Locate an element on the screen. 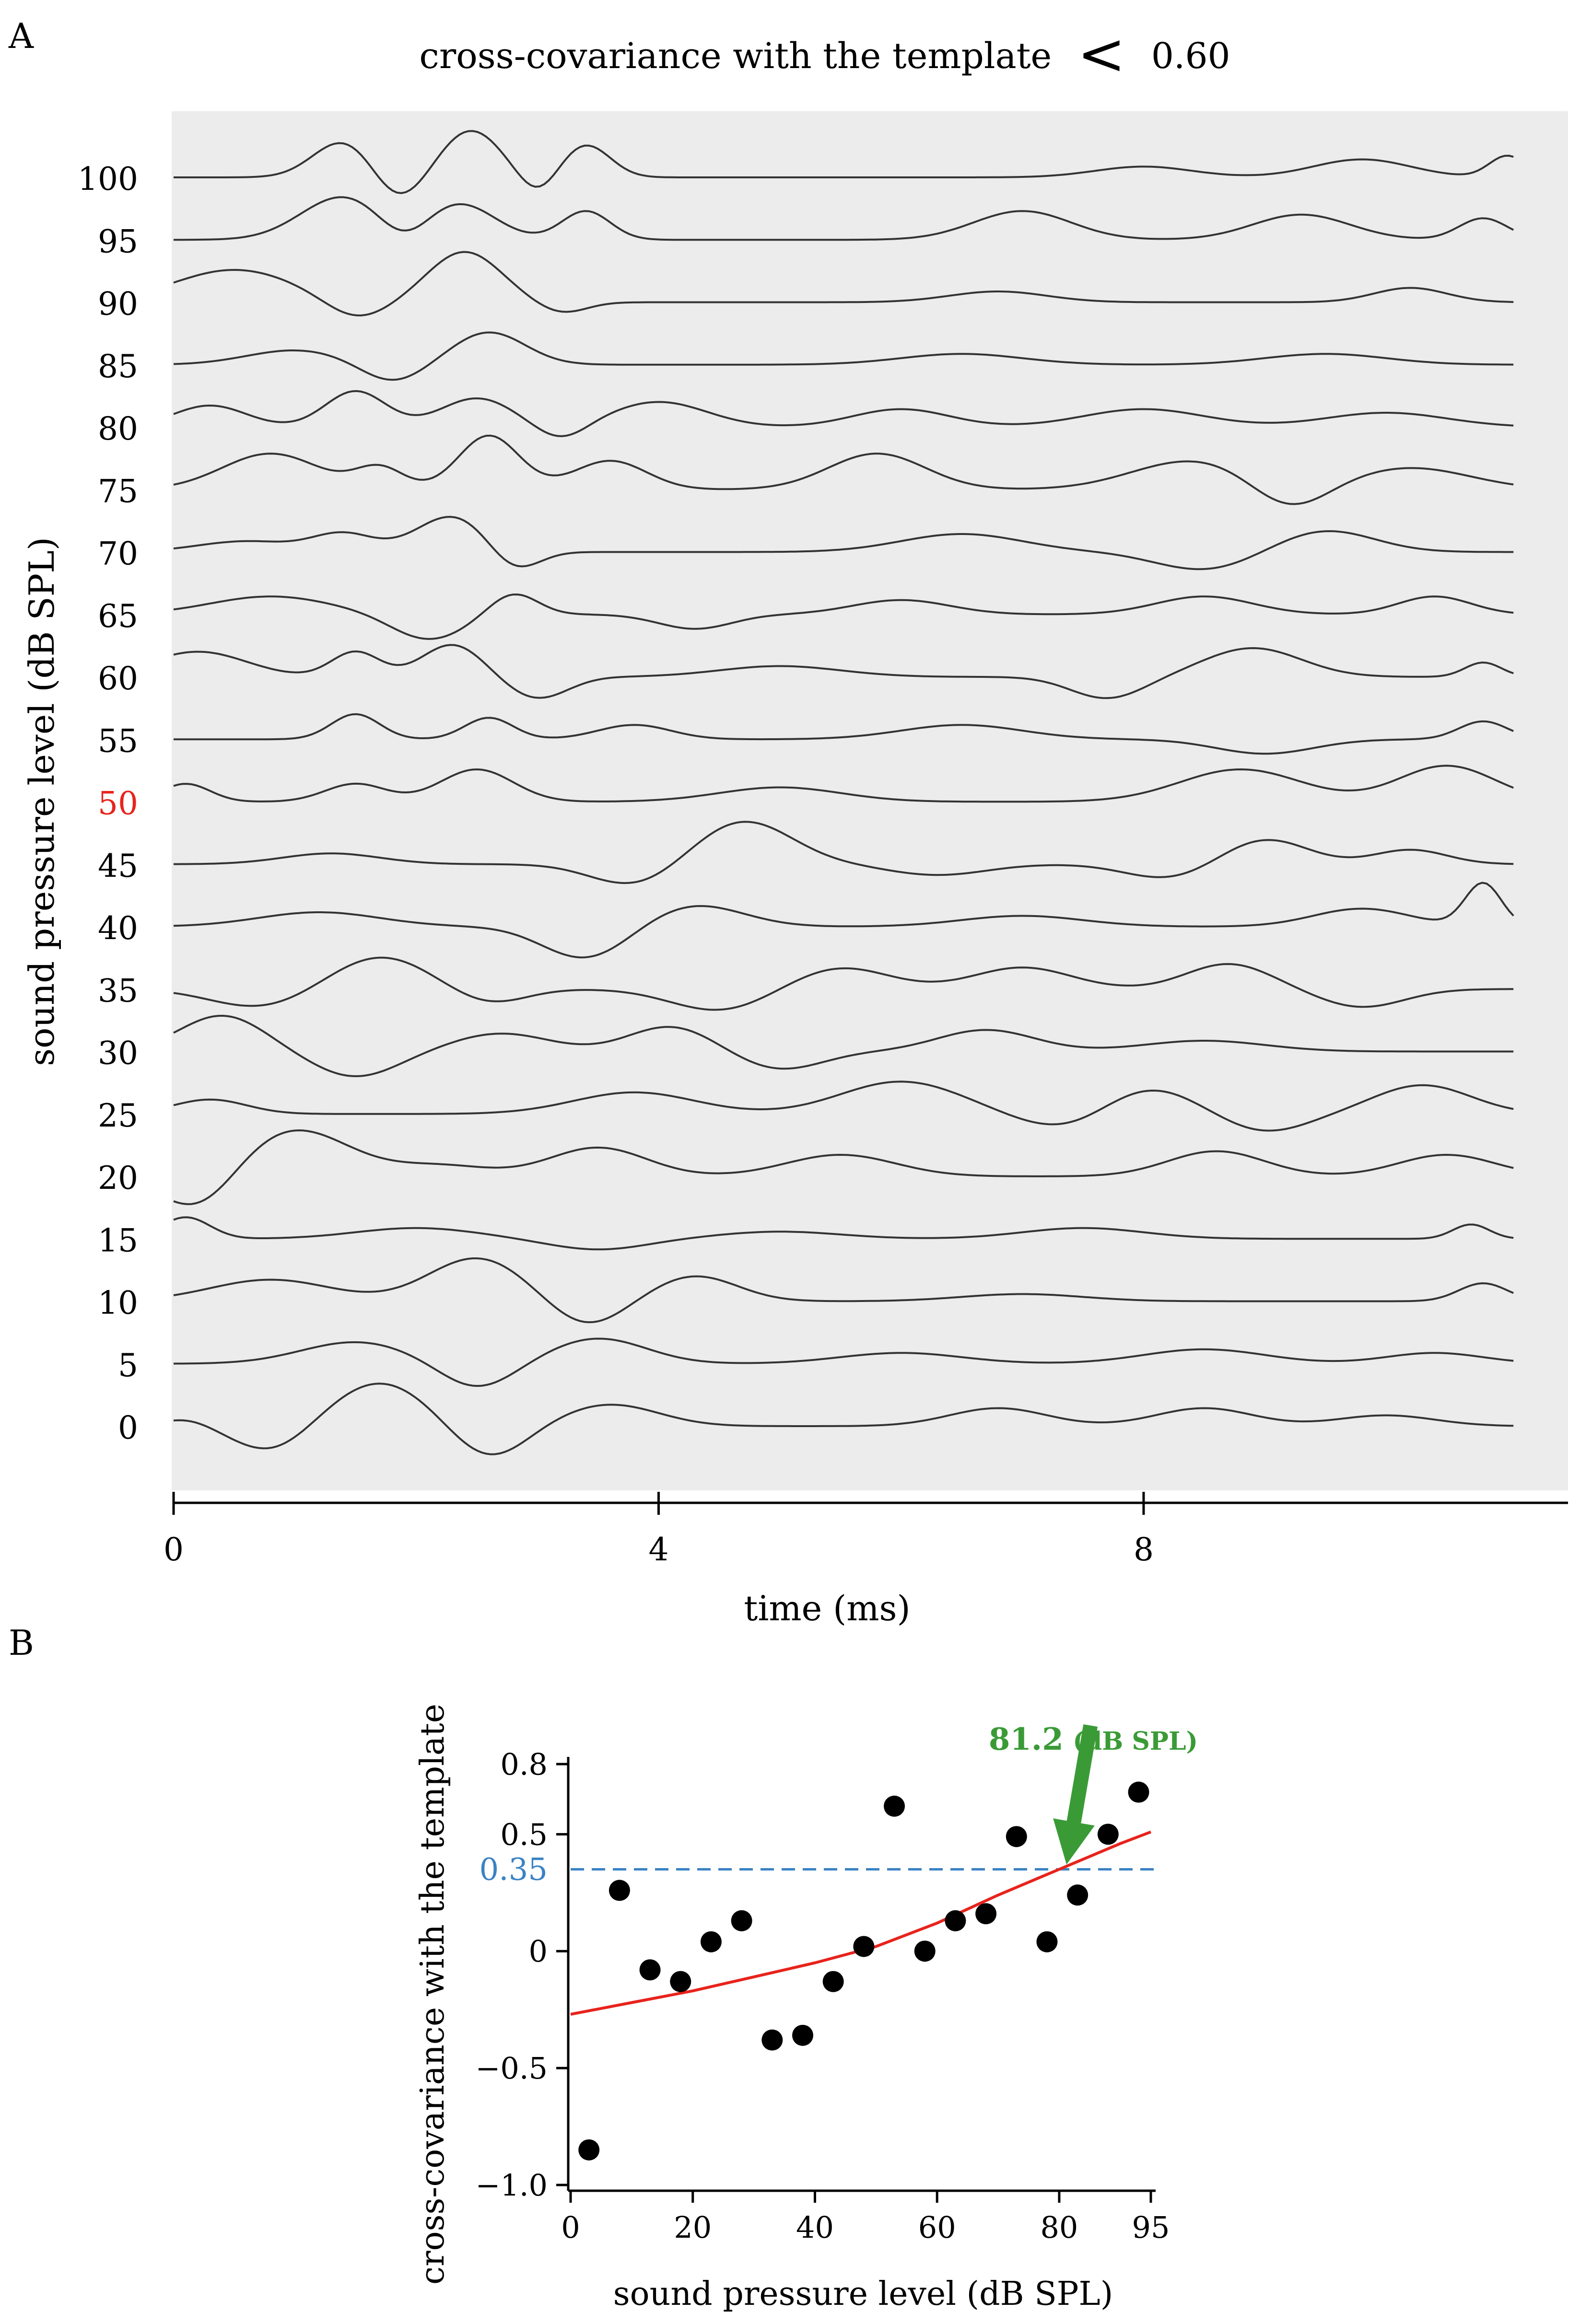 This screenshot has height=2324, width=1580. x-tick-label: 80 is located at coordinates (1059, 2227).